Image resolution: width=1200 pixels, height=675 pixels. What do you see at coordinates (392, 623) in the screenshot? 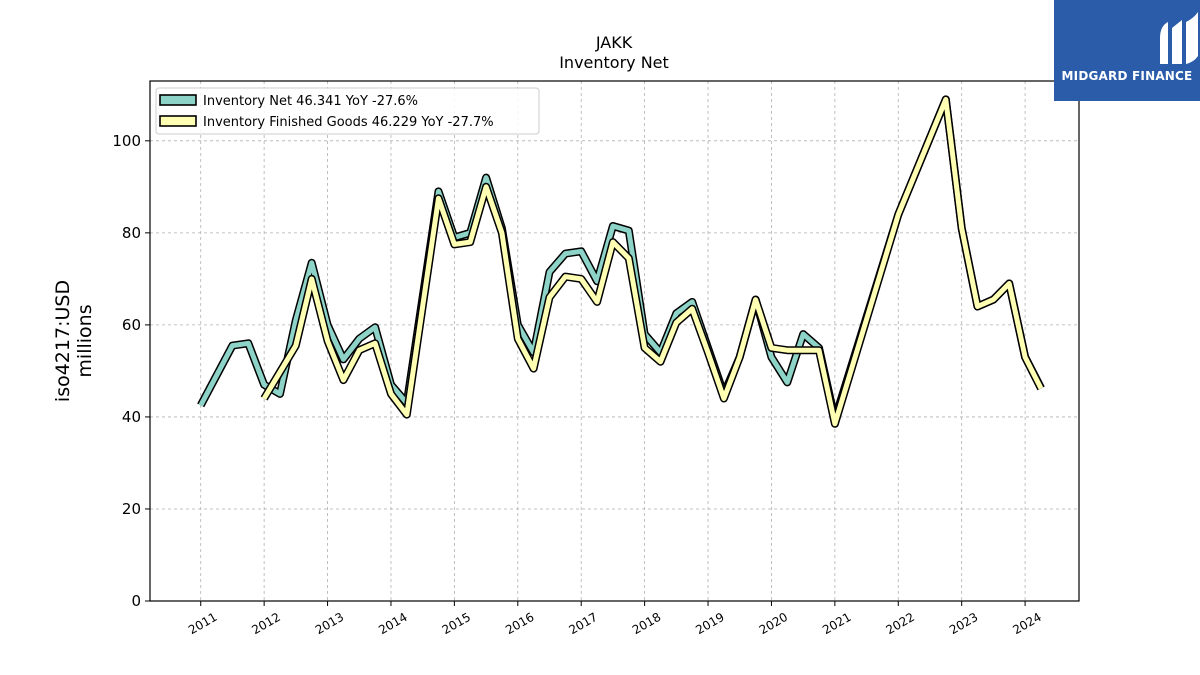
I see `x-tick-label: 2014` at bounding box center [392, 623].